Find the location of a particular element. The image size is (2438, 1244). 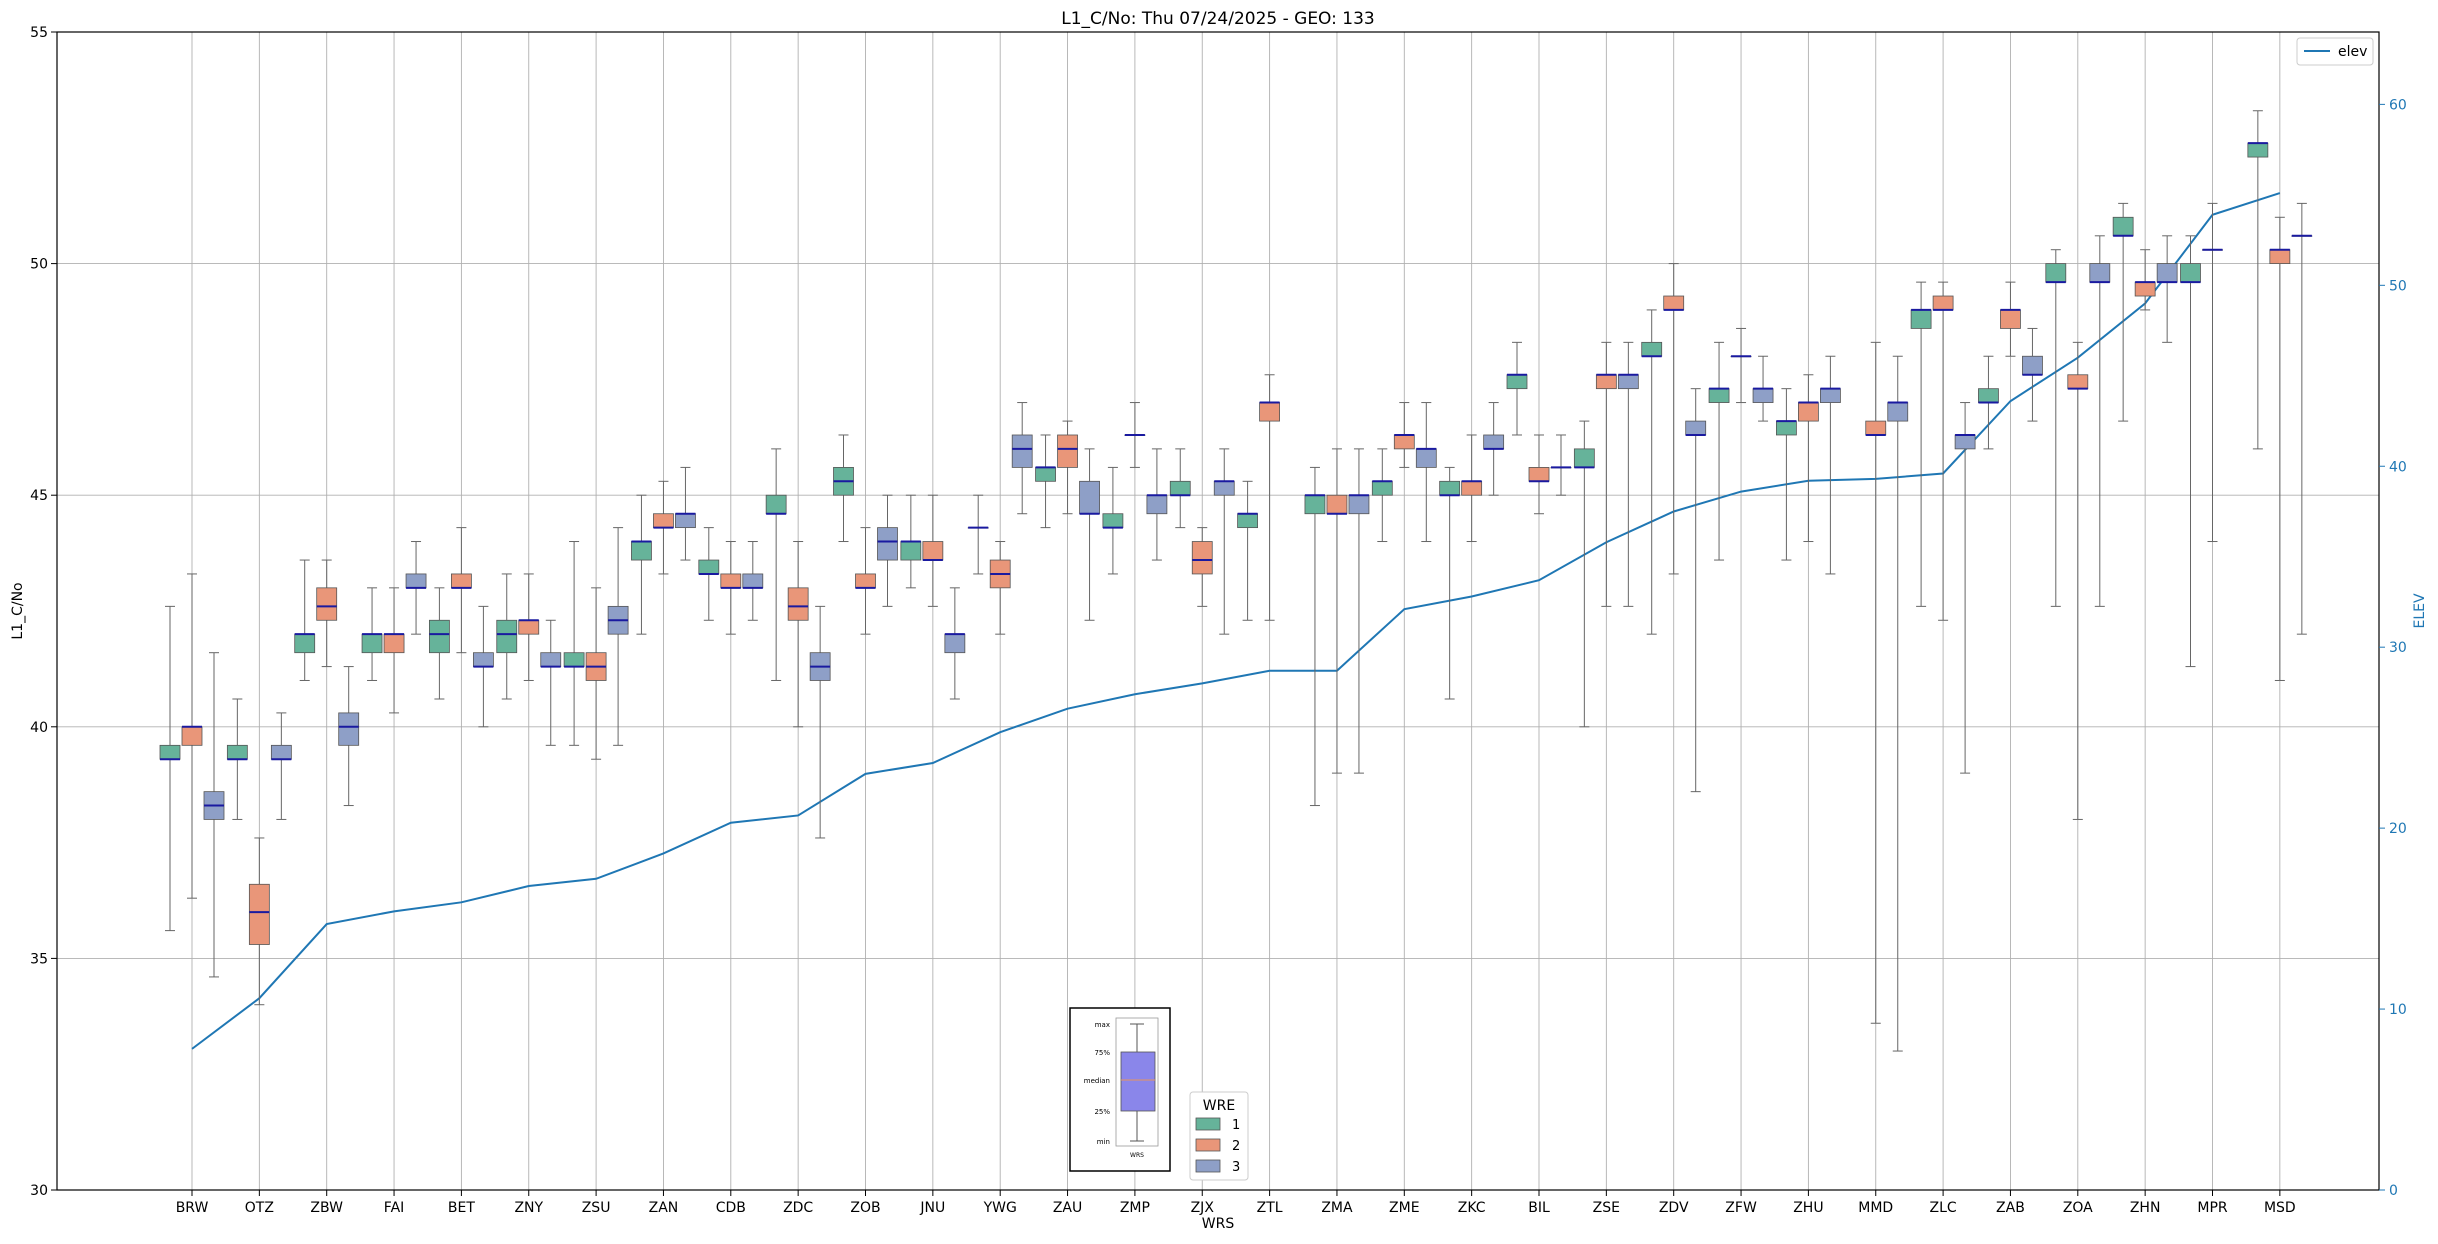

x-tick-label: CDB is located at coordinates (731, 1208).